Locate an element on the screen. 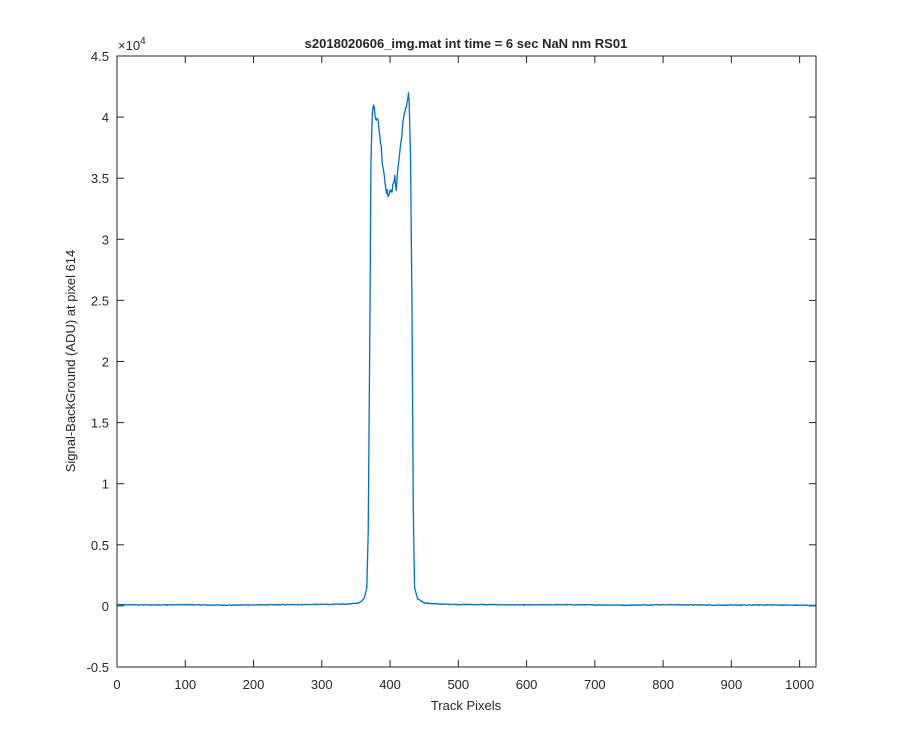 The image size is (900, 750). y-tick-label: 2 is located at coordinates (105, 362).